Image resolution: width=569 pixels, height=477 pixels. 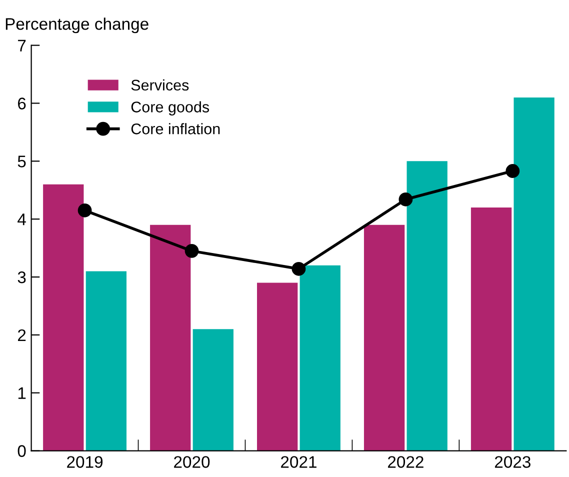 What do you see at coordinates (22, 393) in the screenshot?
I see `y-tick-label: 1` at bounding box center [22, 393].